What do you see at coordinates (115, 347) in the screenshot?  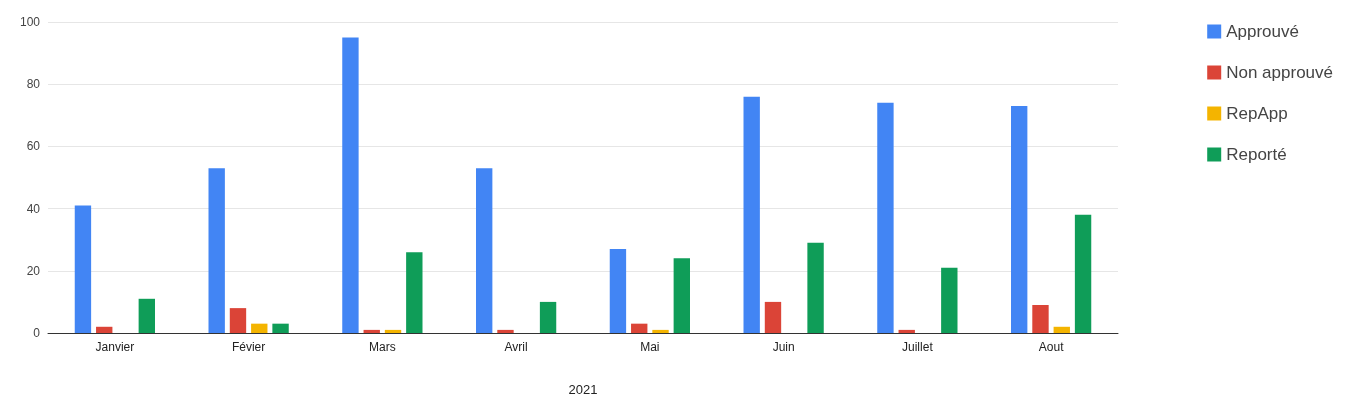 I see `x-tick-label: Janvier` at bounding box center [115, 347].